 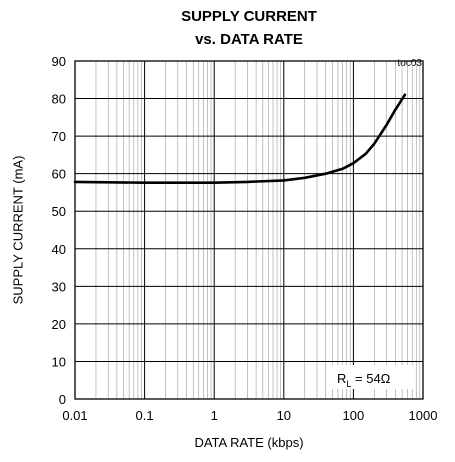 I want to click on chart-title-line-2: vs. DATA RATE, so click(x=249, y=39).